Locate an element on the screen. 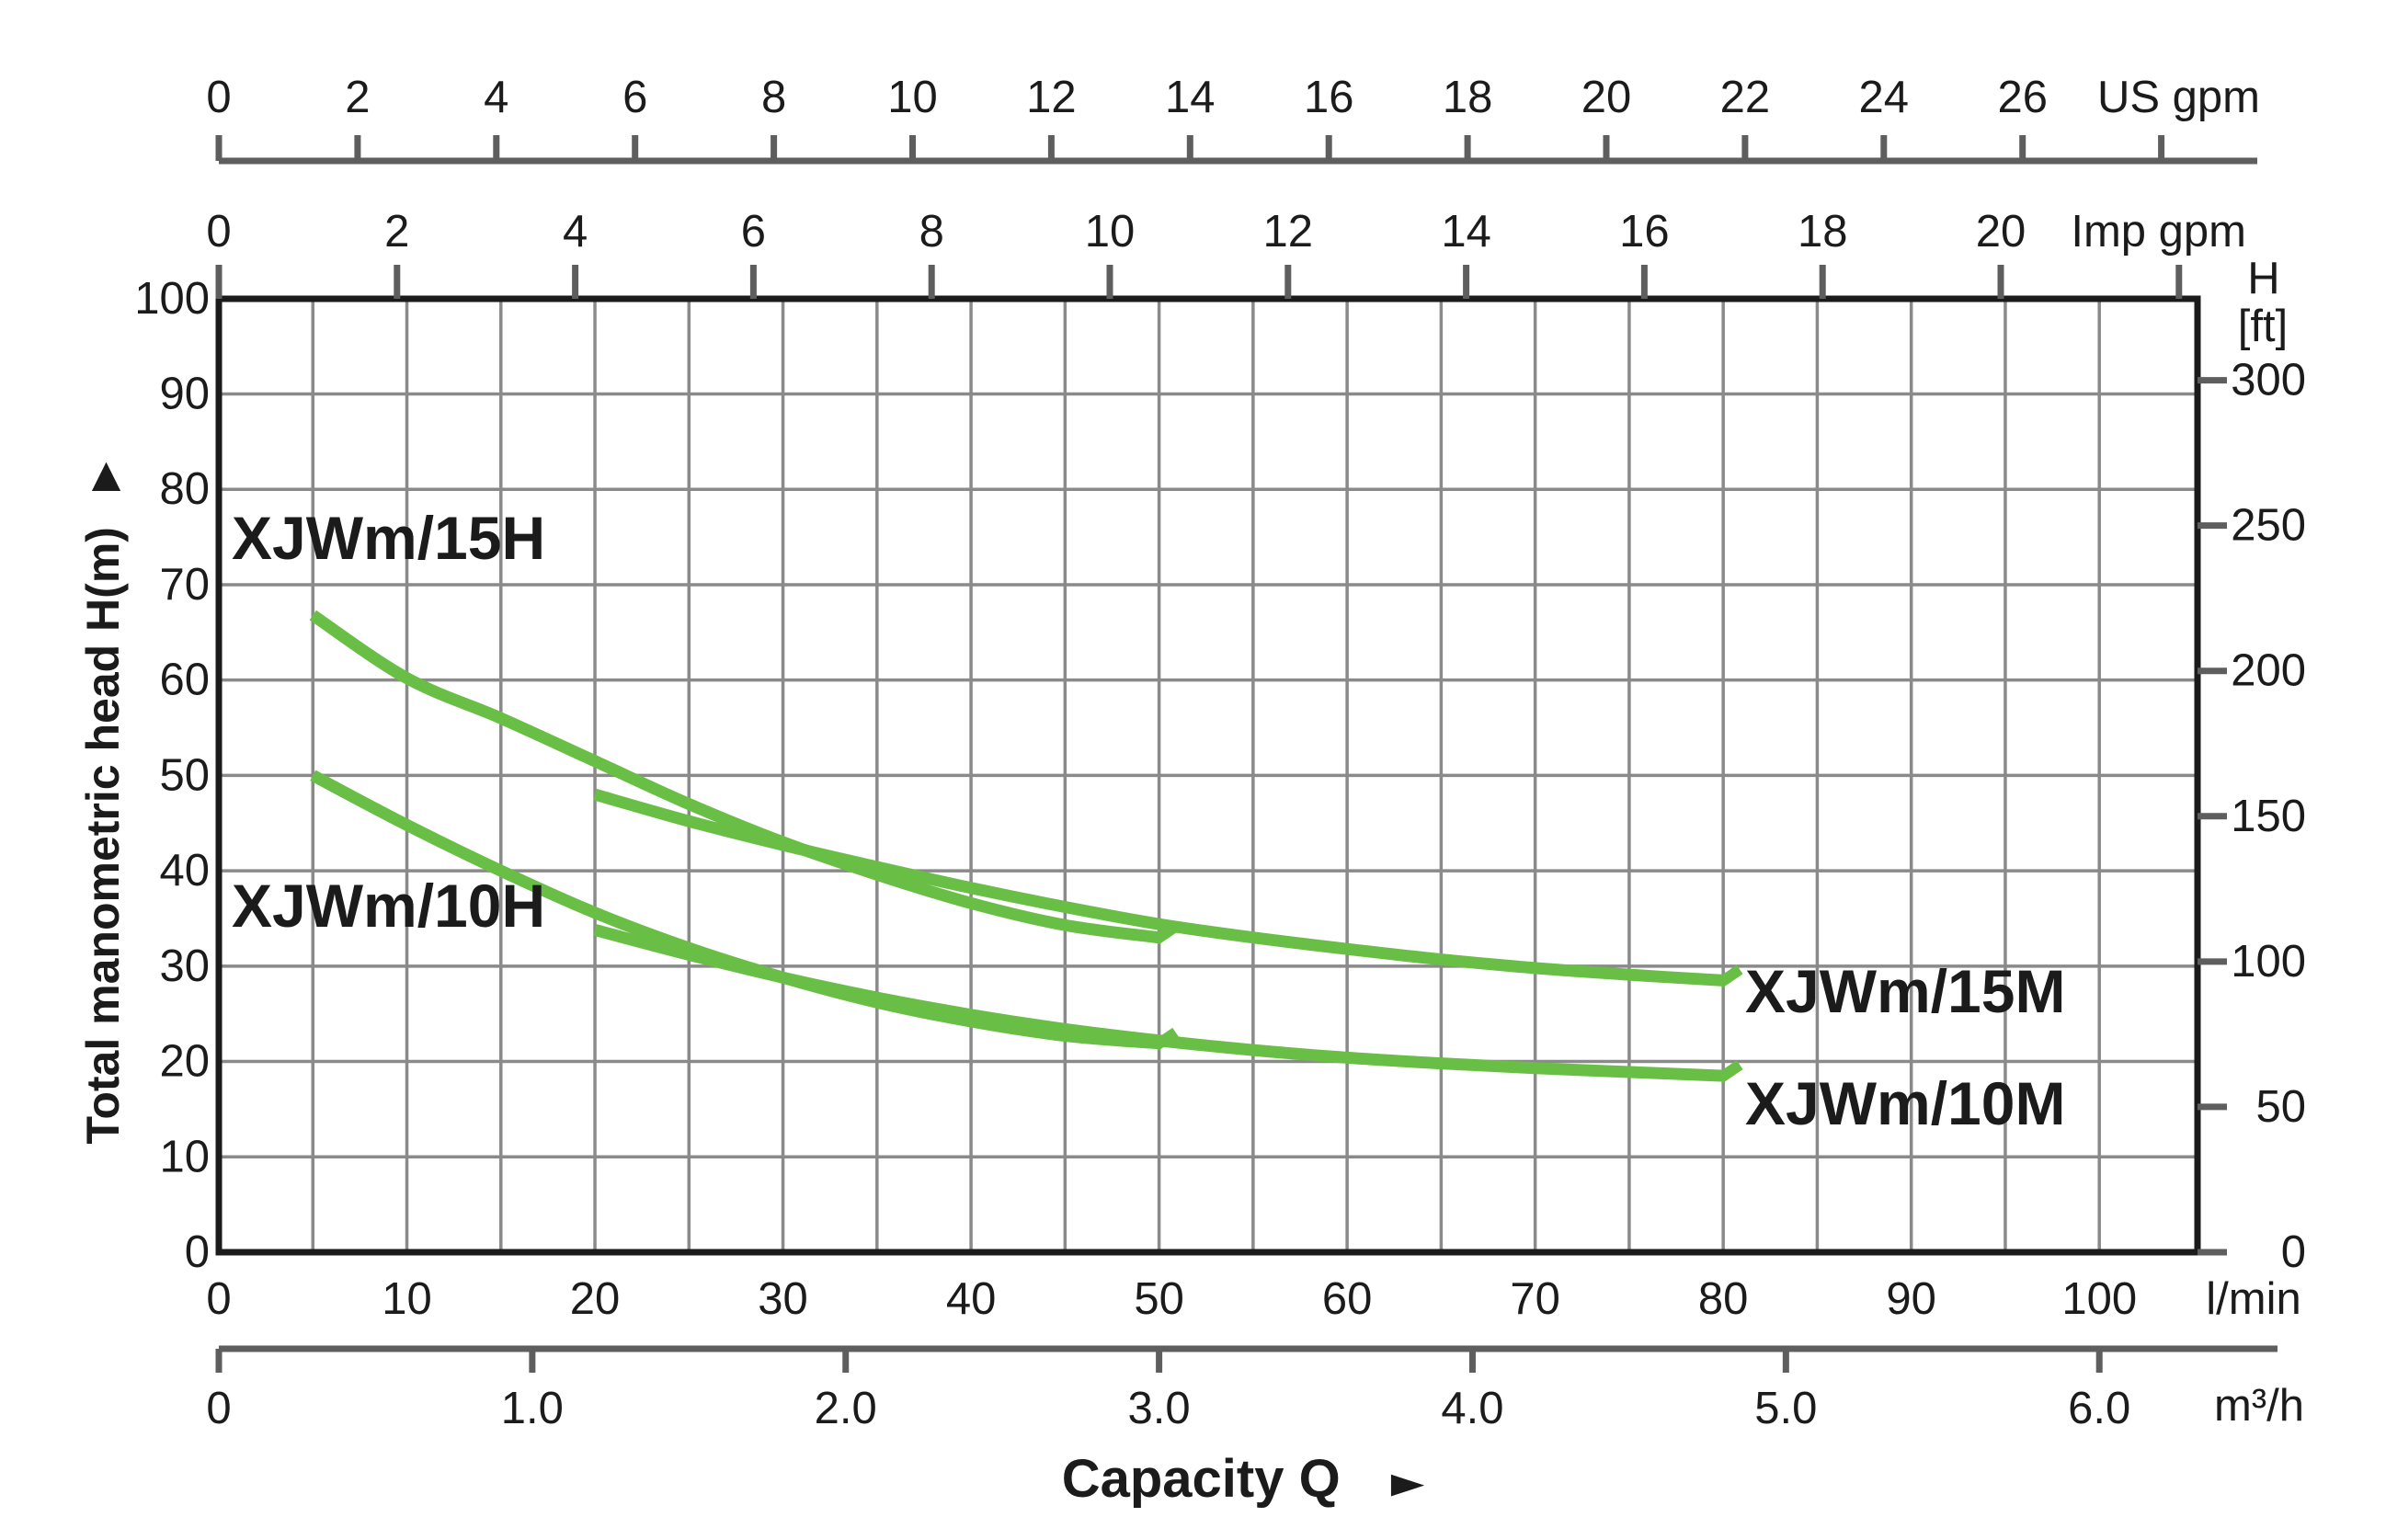  head-m-tick-label: 10 is located at coordinates (185, 1156).